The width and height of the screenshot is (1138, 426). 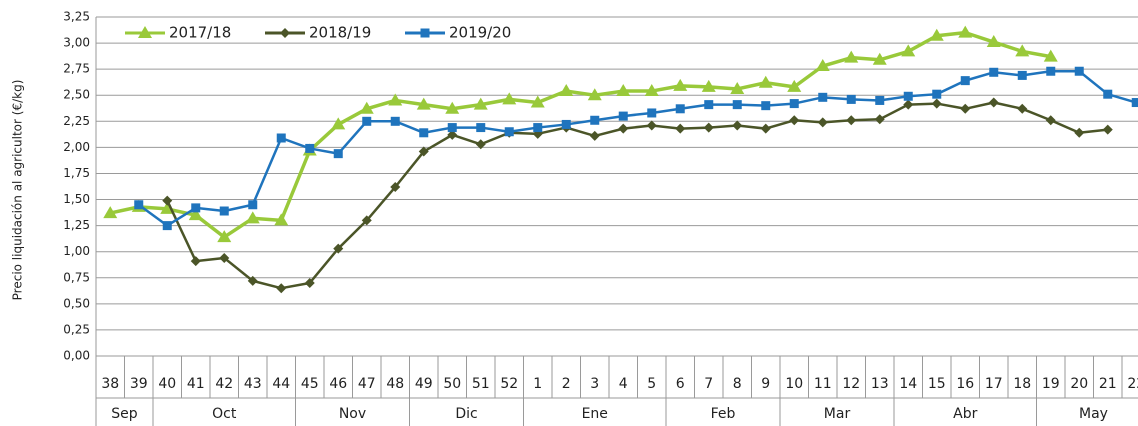 What do you see at coordinates (395, 384) in the screenshot?
I see `x-tick-label: 48` at bounding box center [395, 384].